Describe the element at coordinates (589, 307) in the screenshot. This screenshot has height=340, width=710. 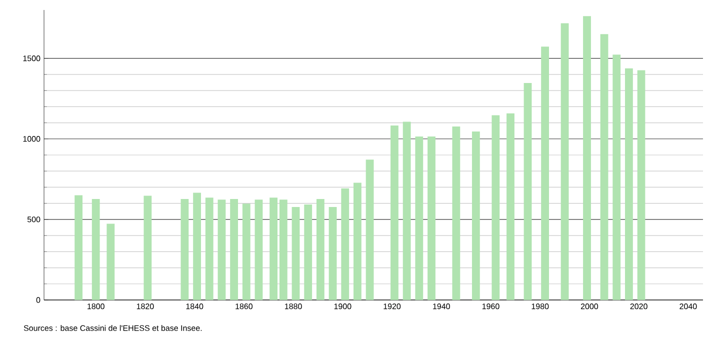
I see `x-tick-label: 2000` at that location.